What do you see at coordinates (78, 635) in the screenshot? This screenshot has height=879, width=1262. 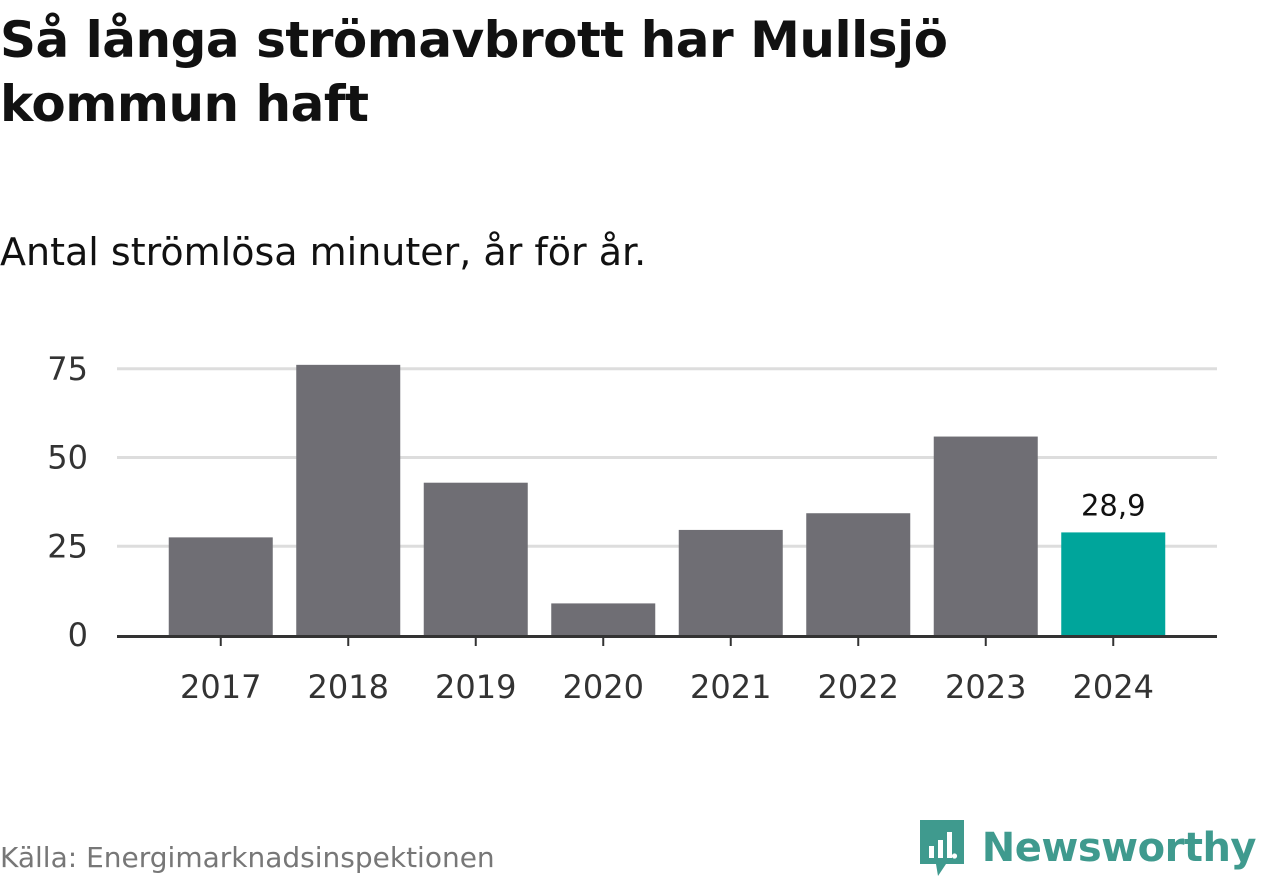 I see `y-tick-label-0: 0` at bounding box center [78, 635].